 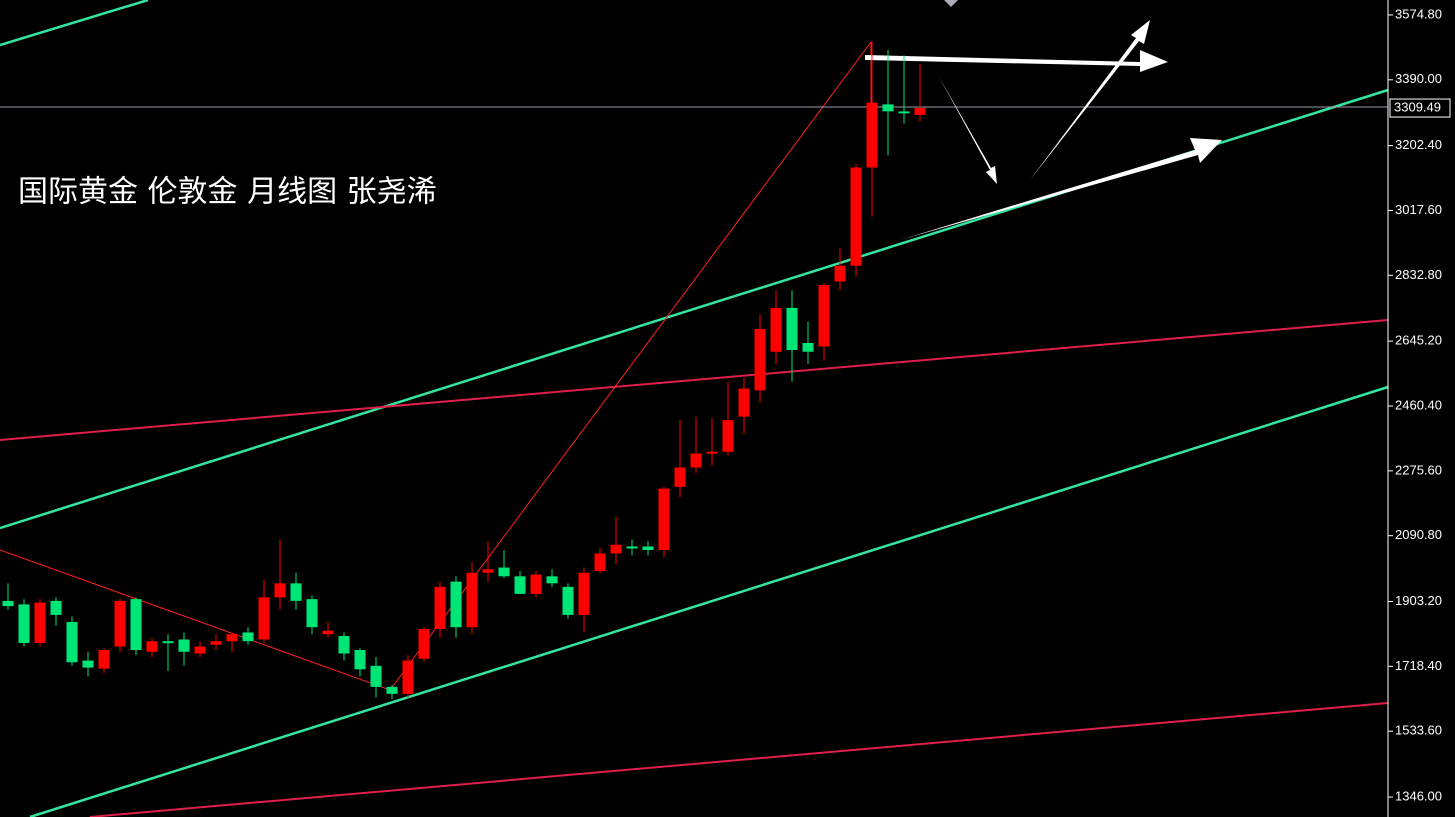 What do you see at coordinates (1418, 795) in the screenshot?
I see `y-tick-label: 1346.00` at bounding box center [1418, 795].